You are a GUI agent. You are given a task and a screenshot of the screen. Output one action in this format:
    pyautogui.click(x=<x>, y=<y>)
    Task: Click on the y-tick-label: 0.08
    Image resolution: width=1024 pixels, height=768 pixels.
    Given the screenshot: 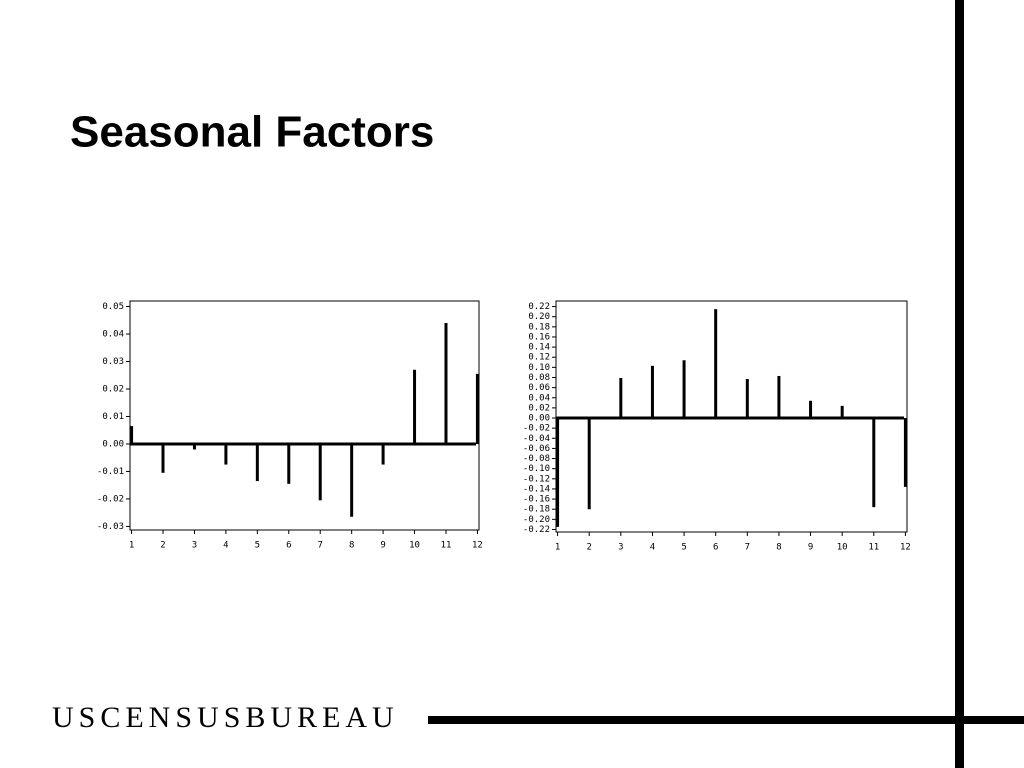 What is the action you would take?
    pyautogui.click(x=539, y=378)
    